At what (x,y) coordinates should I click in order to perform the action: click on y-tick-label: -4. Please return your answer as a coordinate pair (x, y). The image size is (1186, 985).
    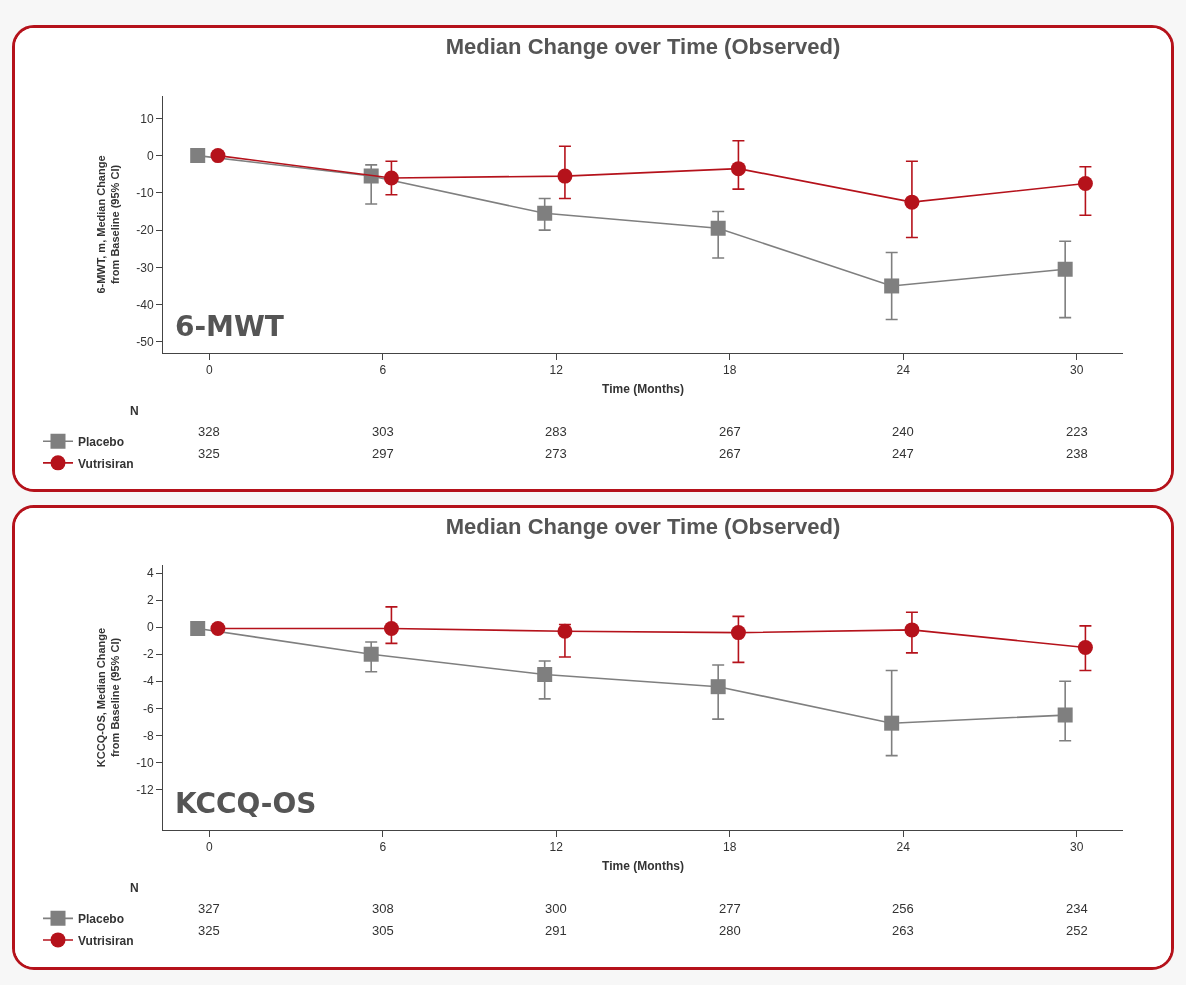
    Looking at the image, I should click on (148, 681).